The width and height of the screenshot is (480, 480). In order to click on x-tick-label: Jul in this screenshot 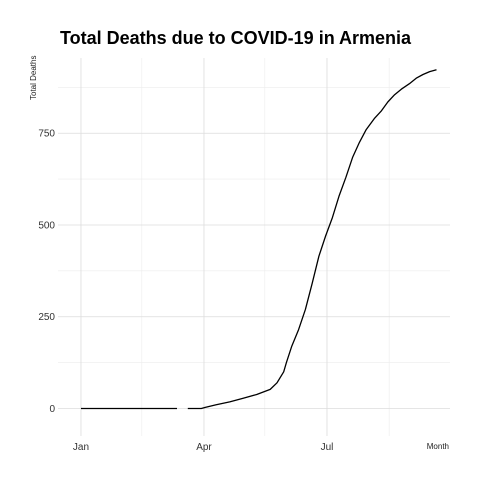, I will do `click(327, 447)`.